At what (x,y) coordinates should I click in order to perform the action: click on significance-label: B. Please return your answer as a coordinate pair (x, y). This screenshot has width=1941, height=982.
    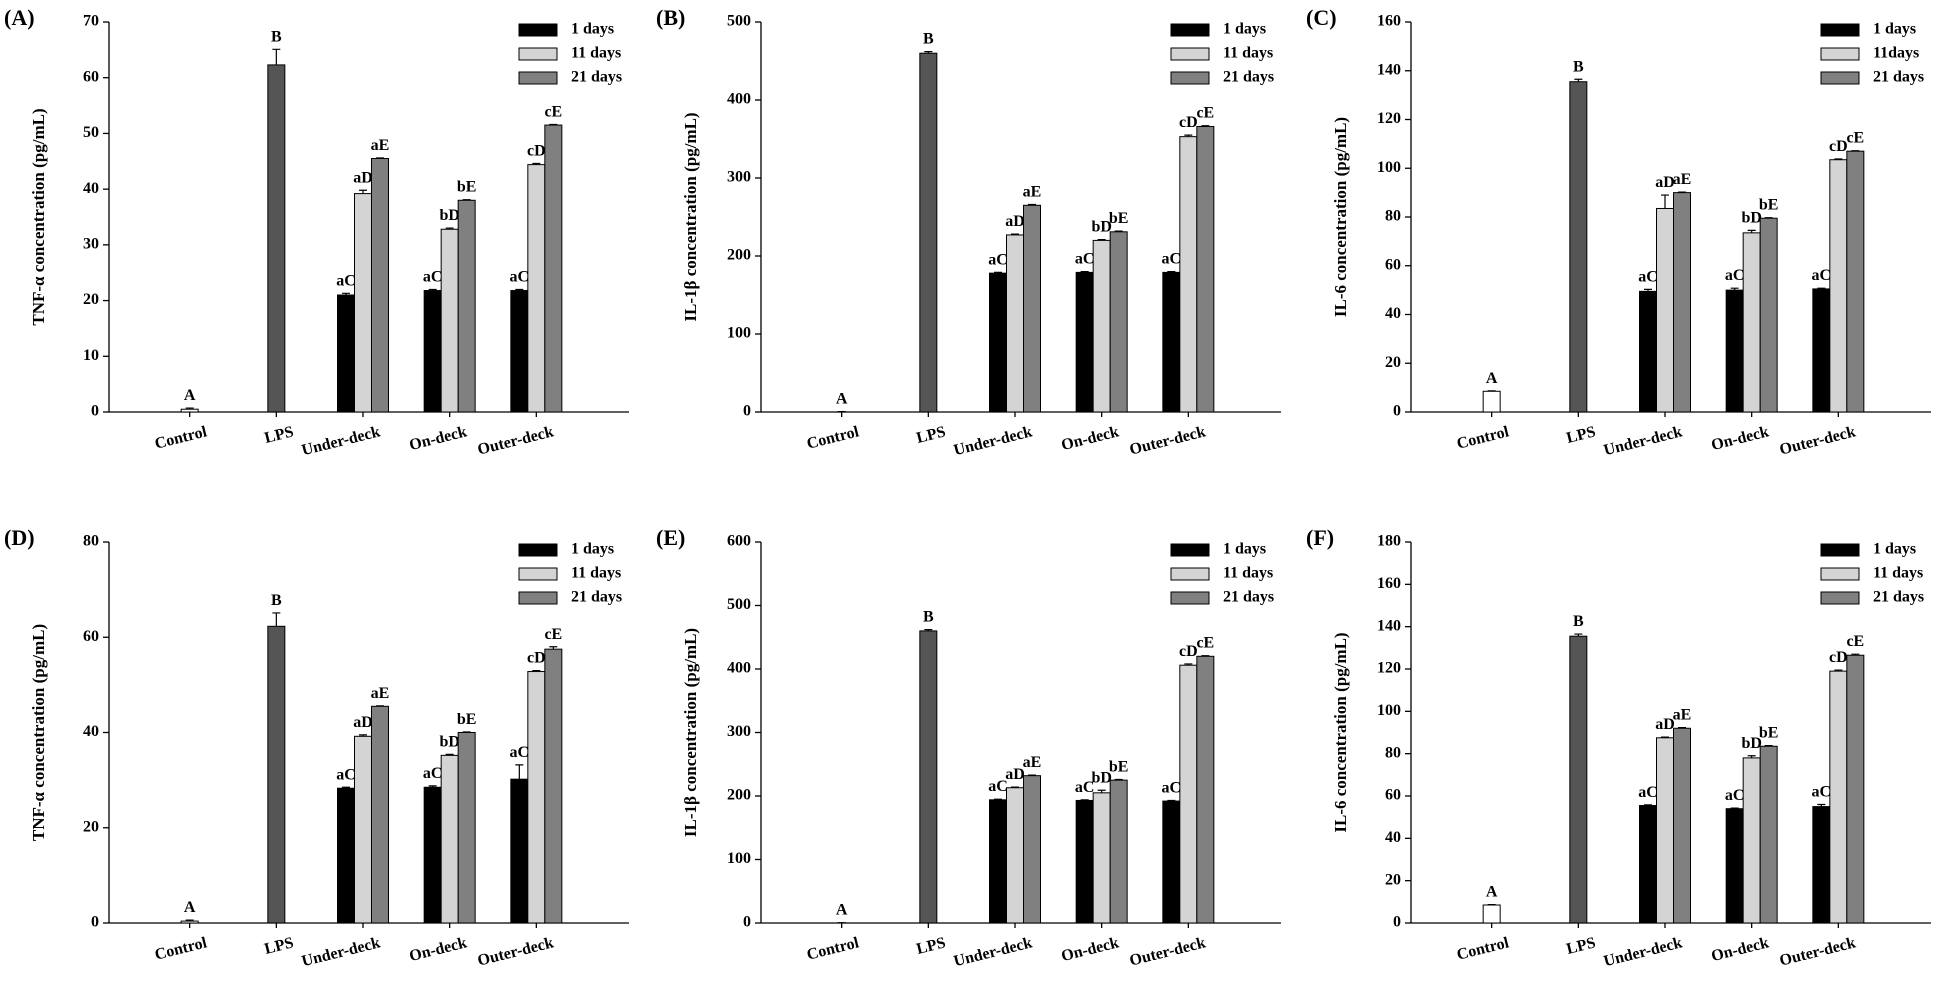
    Looking at the image, I should click on (928, 617).